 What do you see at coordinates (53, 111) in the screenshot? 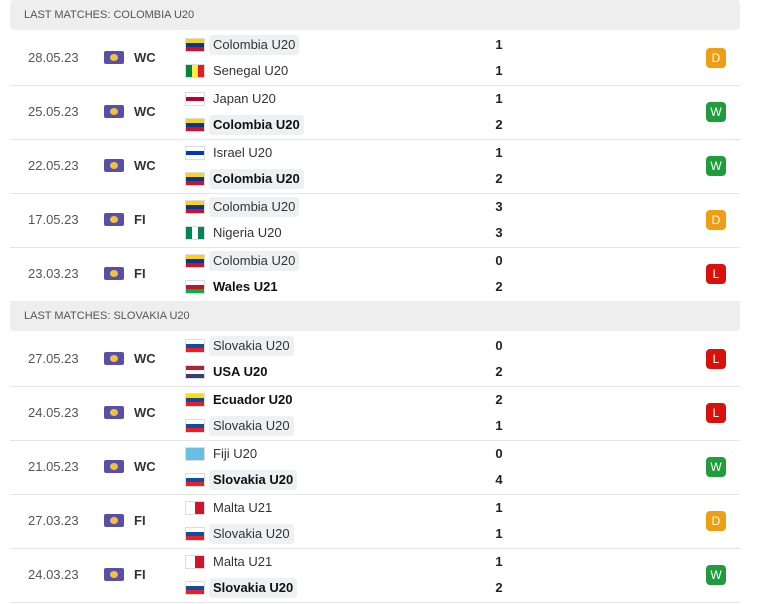
I see `match-date: 25.05.23` at bounding box center [53, 111].